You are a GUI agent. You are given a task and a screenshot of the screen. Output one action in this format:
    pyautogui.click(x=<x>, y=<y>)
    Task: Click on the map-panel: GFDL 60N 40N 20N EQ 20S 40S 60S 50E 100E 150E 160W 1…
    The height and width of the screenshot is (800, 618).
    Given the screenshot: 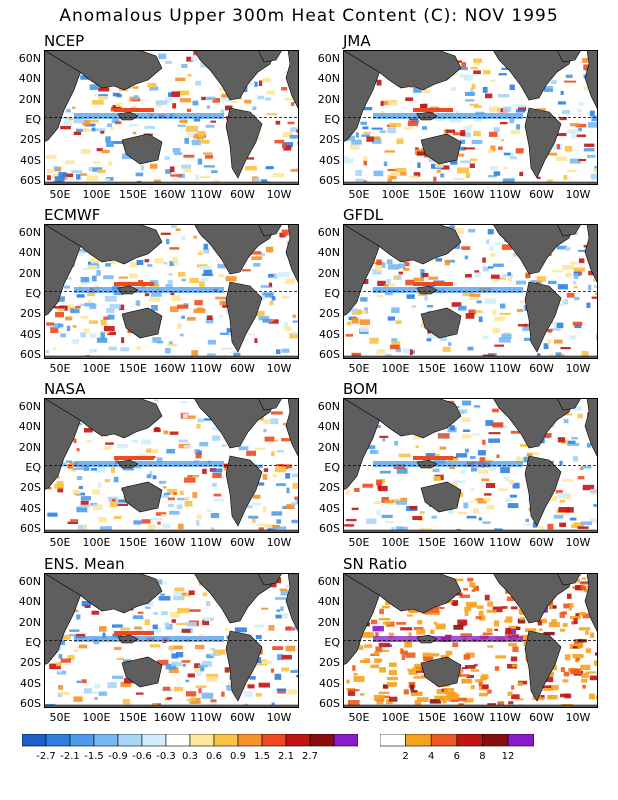 What is the action you would take?
    pyautogui.click(x=468, y=301)
    